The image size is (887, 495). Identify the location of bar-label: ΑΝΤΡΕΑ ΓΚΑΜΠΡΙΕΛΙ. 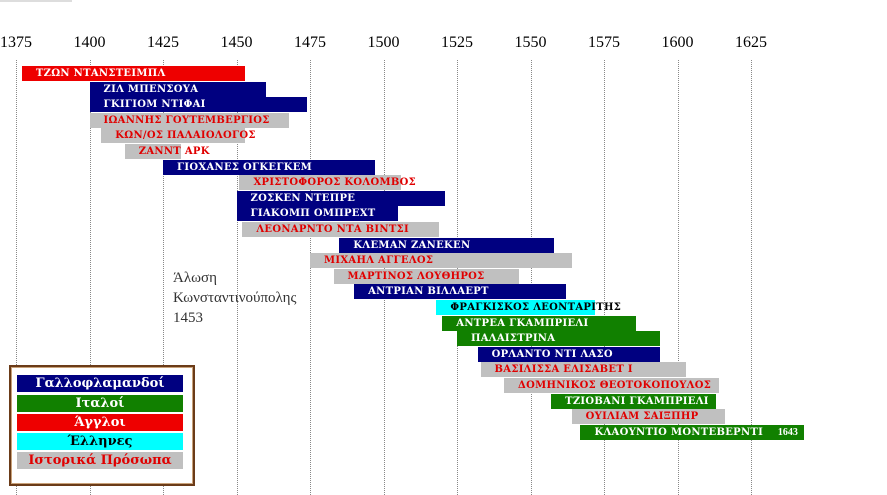
(522, 323).